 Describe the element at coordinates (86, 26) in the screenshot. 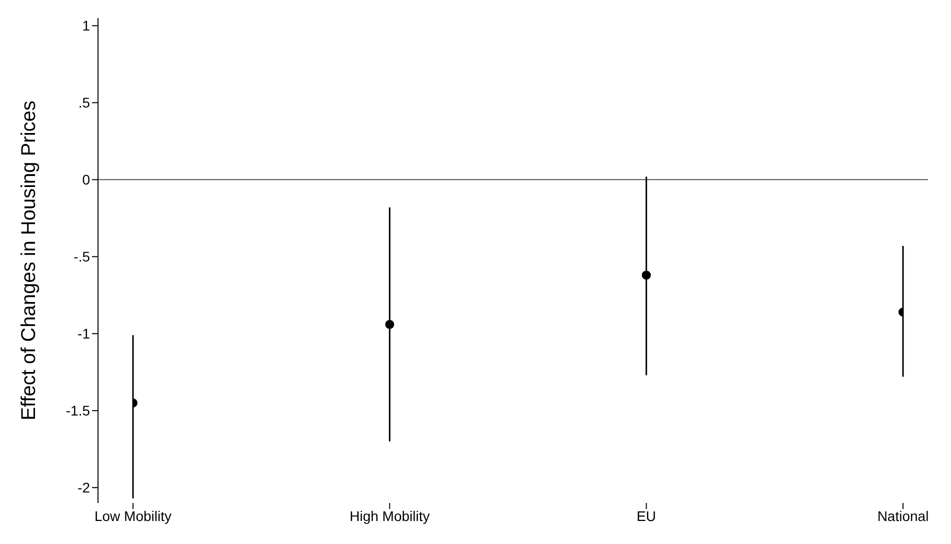

I see `y-tick-label: 1` at that location.